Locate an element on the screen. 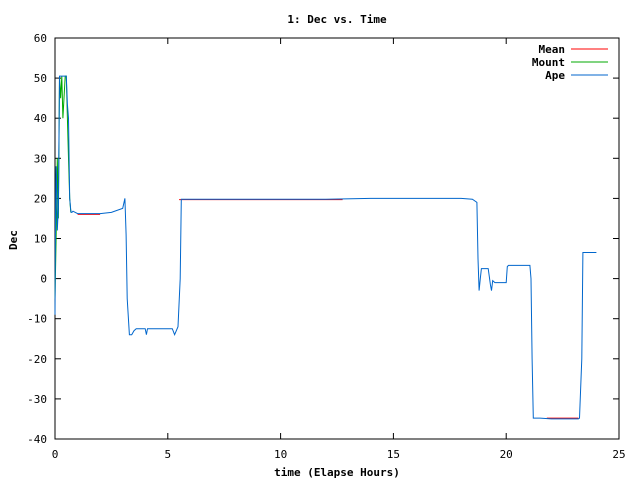 This screenshot has height=480, width=640. legend-label-ape: Ape is located at coordinates (555, 75).